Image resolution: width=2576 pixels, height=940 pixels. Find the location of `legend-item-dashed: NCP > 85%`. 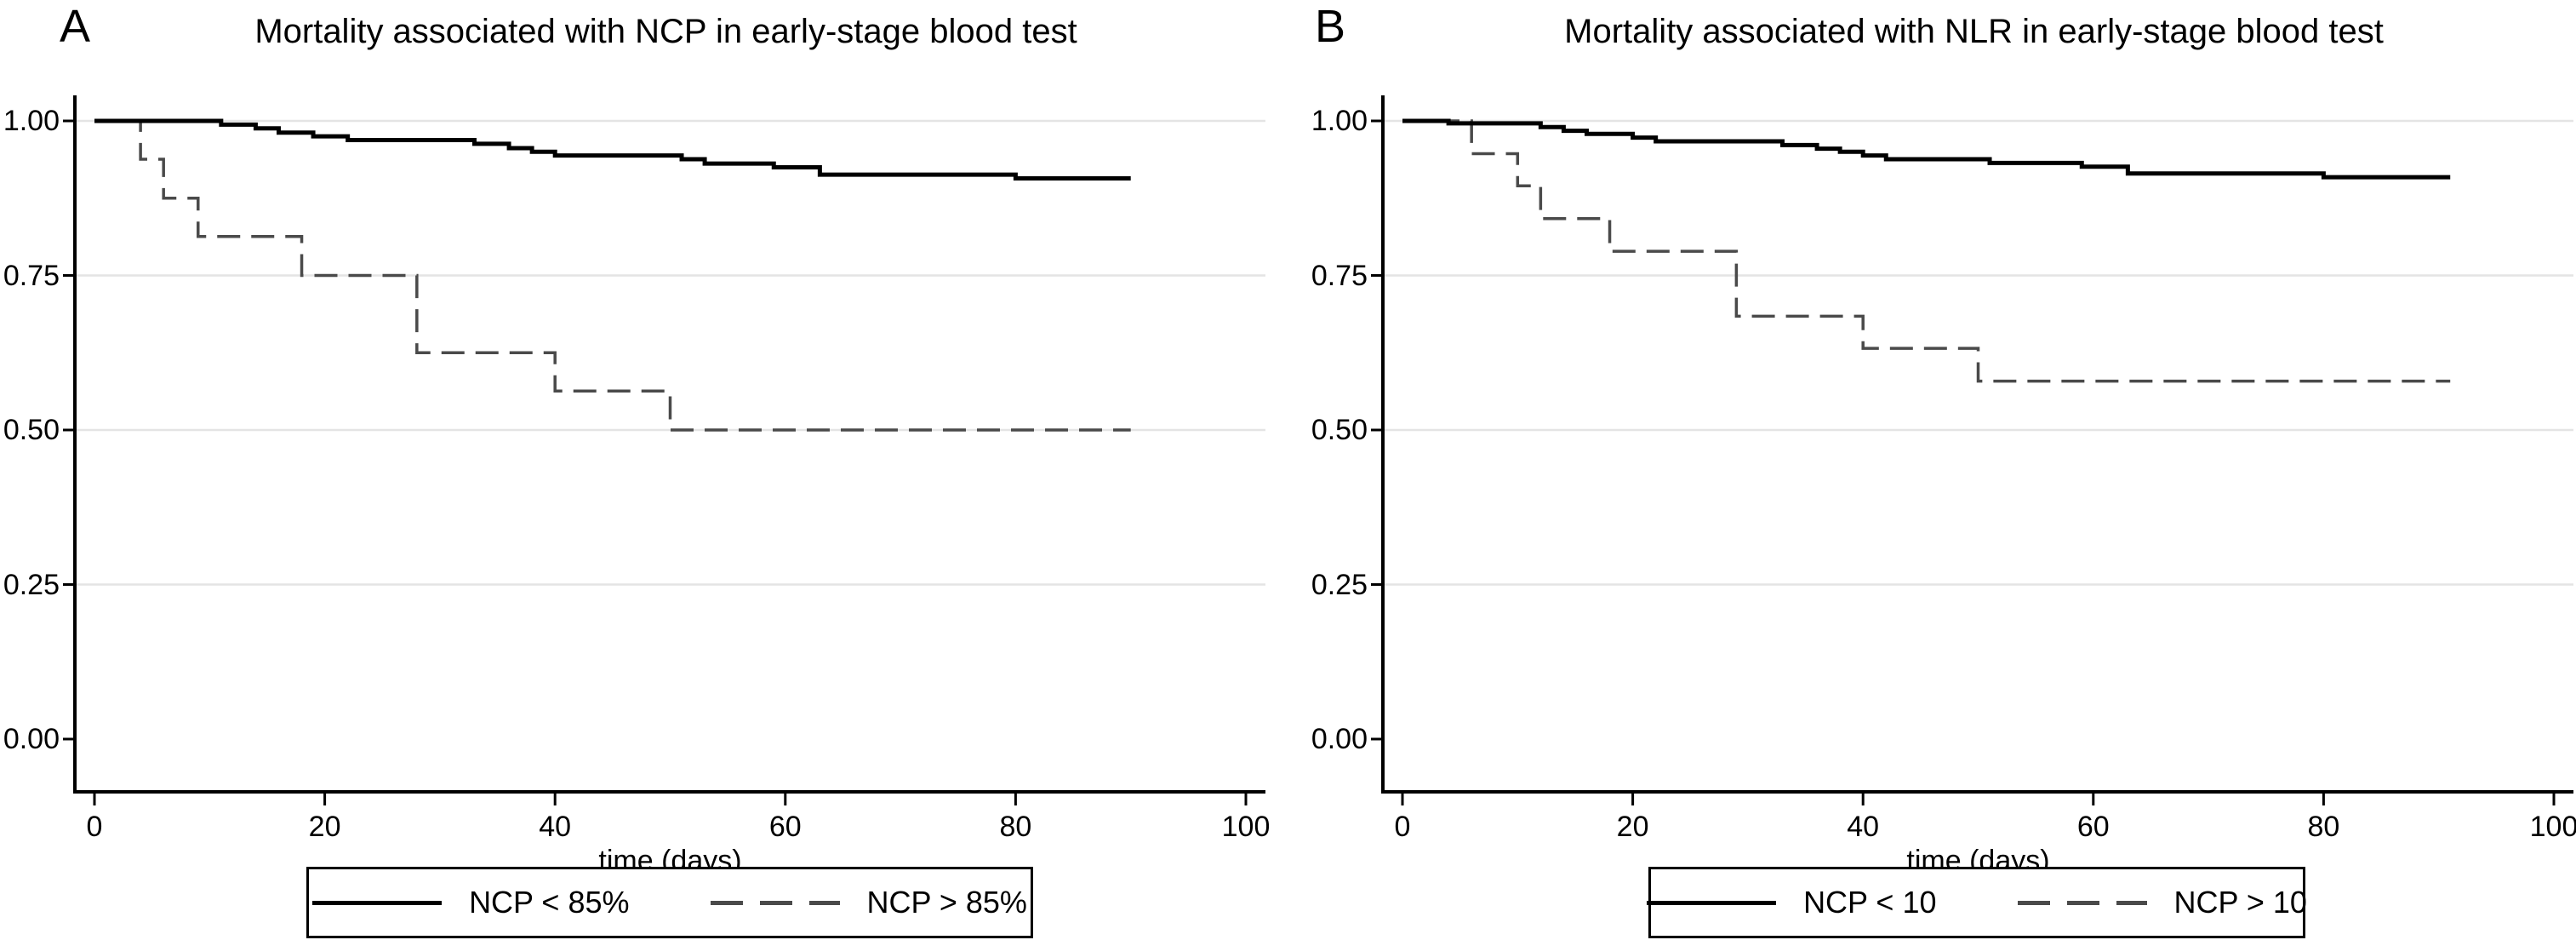

legend-item-dashed: NCP > 85% is located at coordinates (868, 902).